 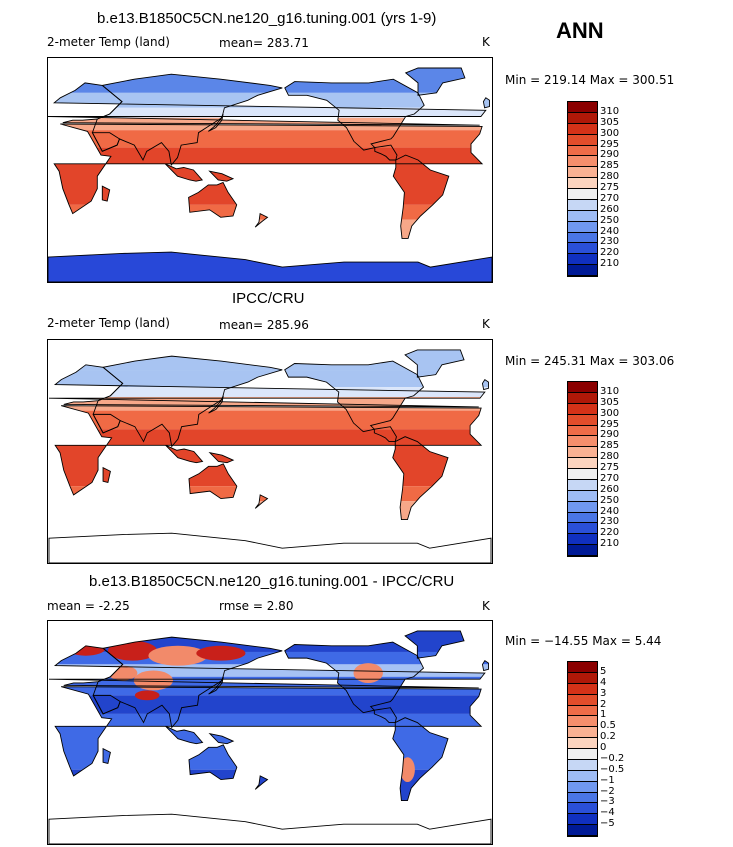 What do you see at coordinates (607, 802) in the screenshot?
I see `colorbar-tick-label: −3` at bounding box center [607, 802].